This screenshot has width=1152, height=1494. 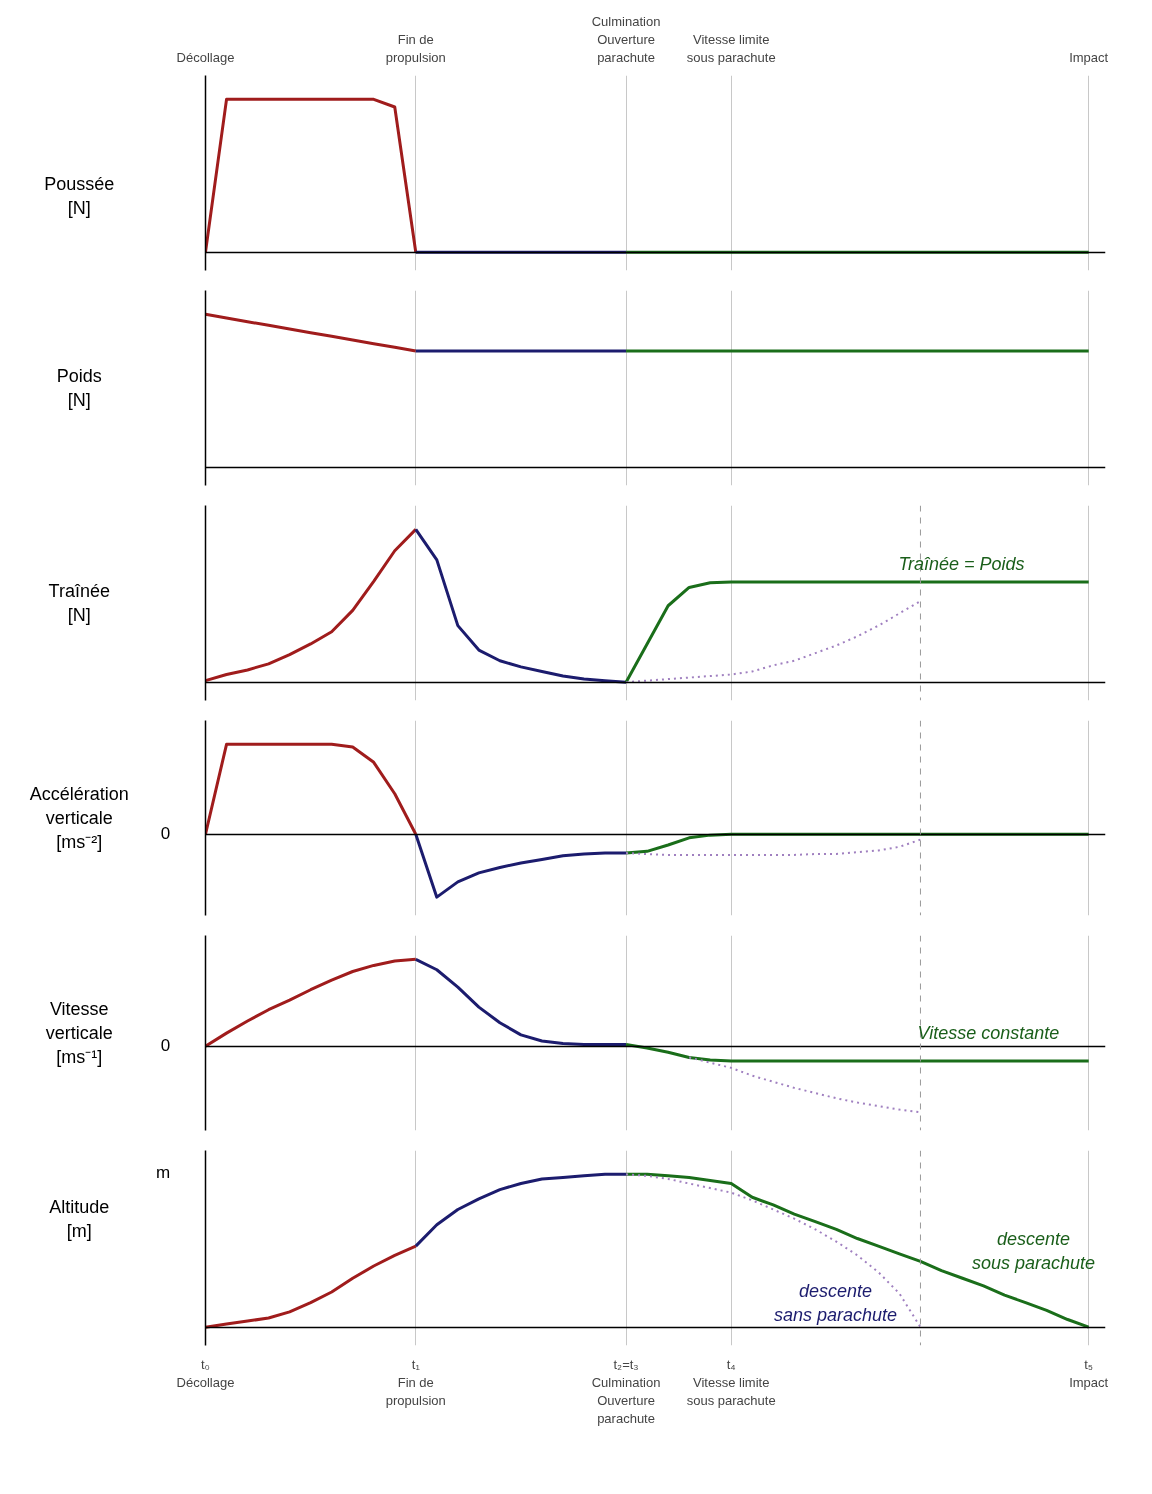 What do you see at coordinates (415, 1382) in the screenshot?
I see `x-tick-label: t₁ Fin de propulsion` at bounding box center [415, 1382].